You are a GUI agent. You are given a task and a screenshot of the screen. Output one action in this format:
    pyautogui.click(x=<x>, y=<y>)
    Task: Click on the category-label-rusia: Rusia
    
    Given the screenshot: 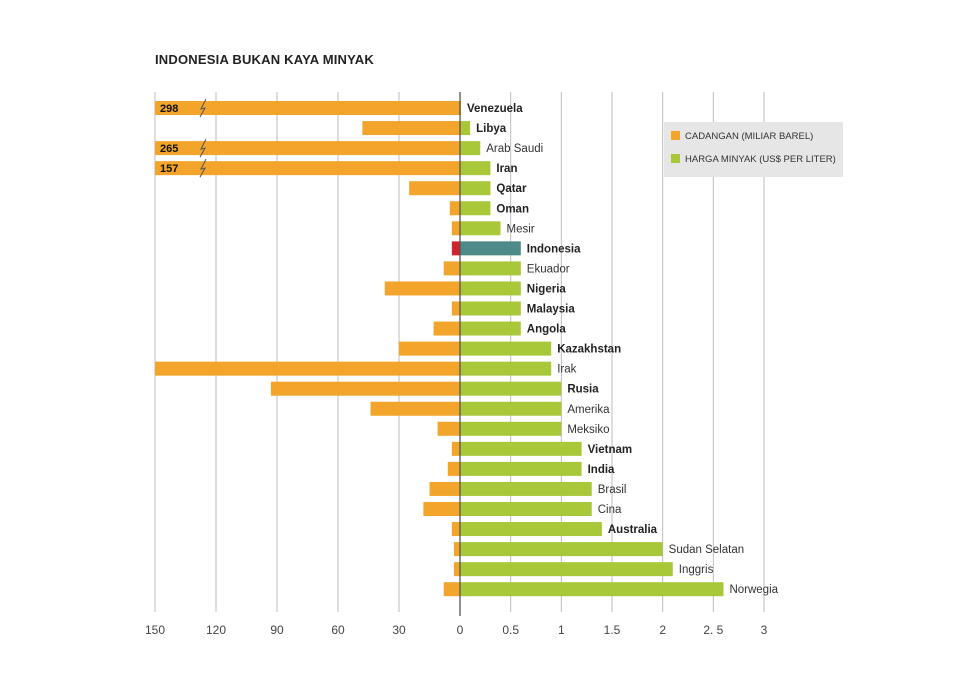 What is the action you would take?
    pyautogui.click(x=583, y=390)
    